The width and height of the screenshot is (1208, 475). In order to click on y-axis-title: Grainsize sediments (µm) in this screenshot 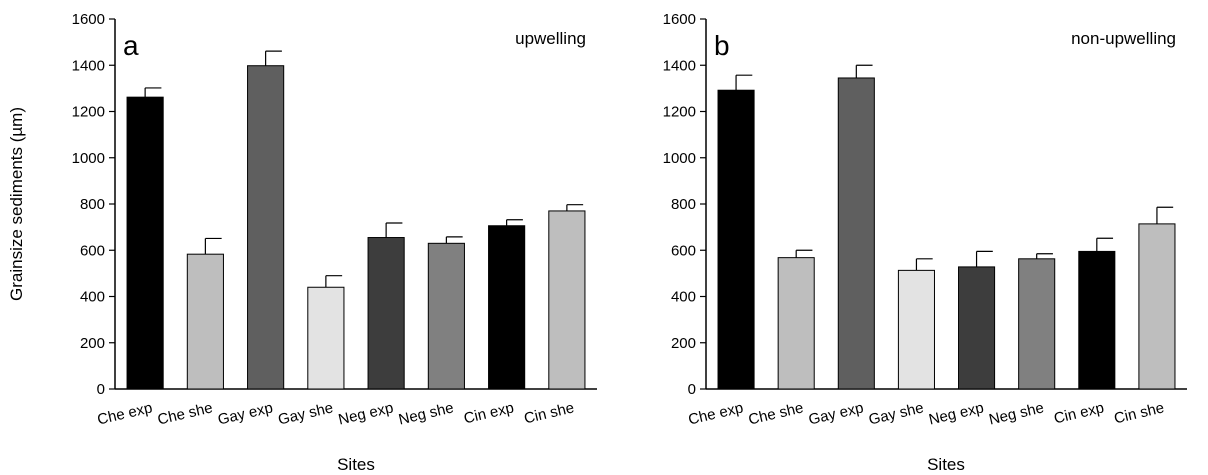, I will do `click(16, 204)`.